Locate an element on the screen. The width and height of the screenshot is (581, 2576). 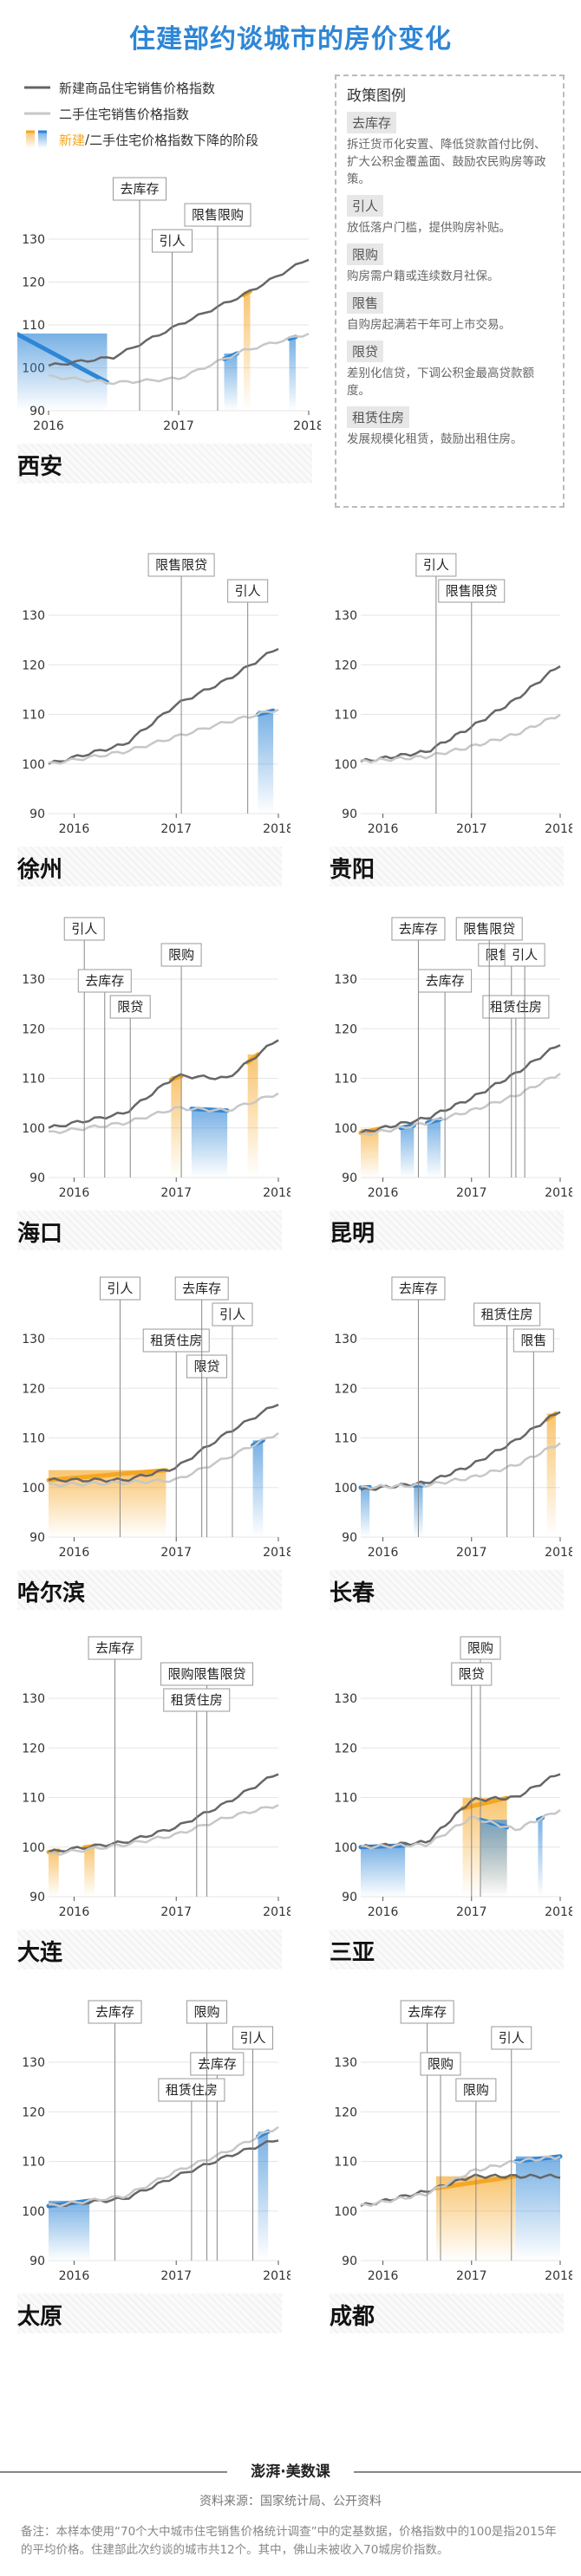
city-chart: 90 100 110 120 130 2016 2017 2018 限售限贷 引人 徐州 is located at coordinates (153, 717).